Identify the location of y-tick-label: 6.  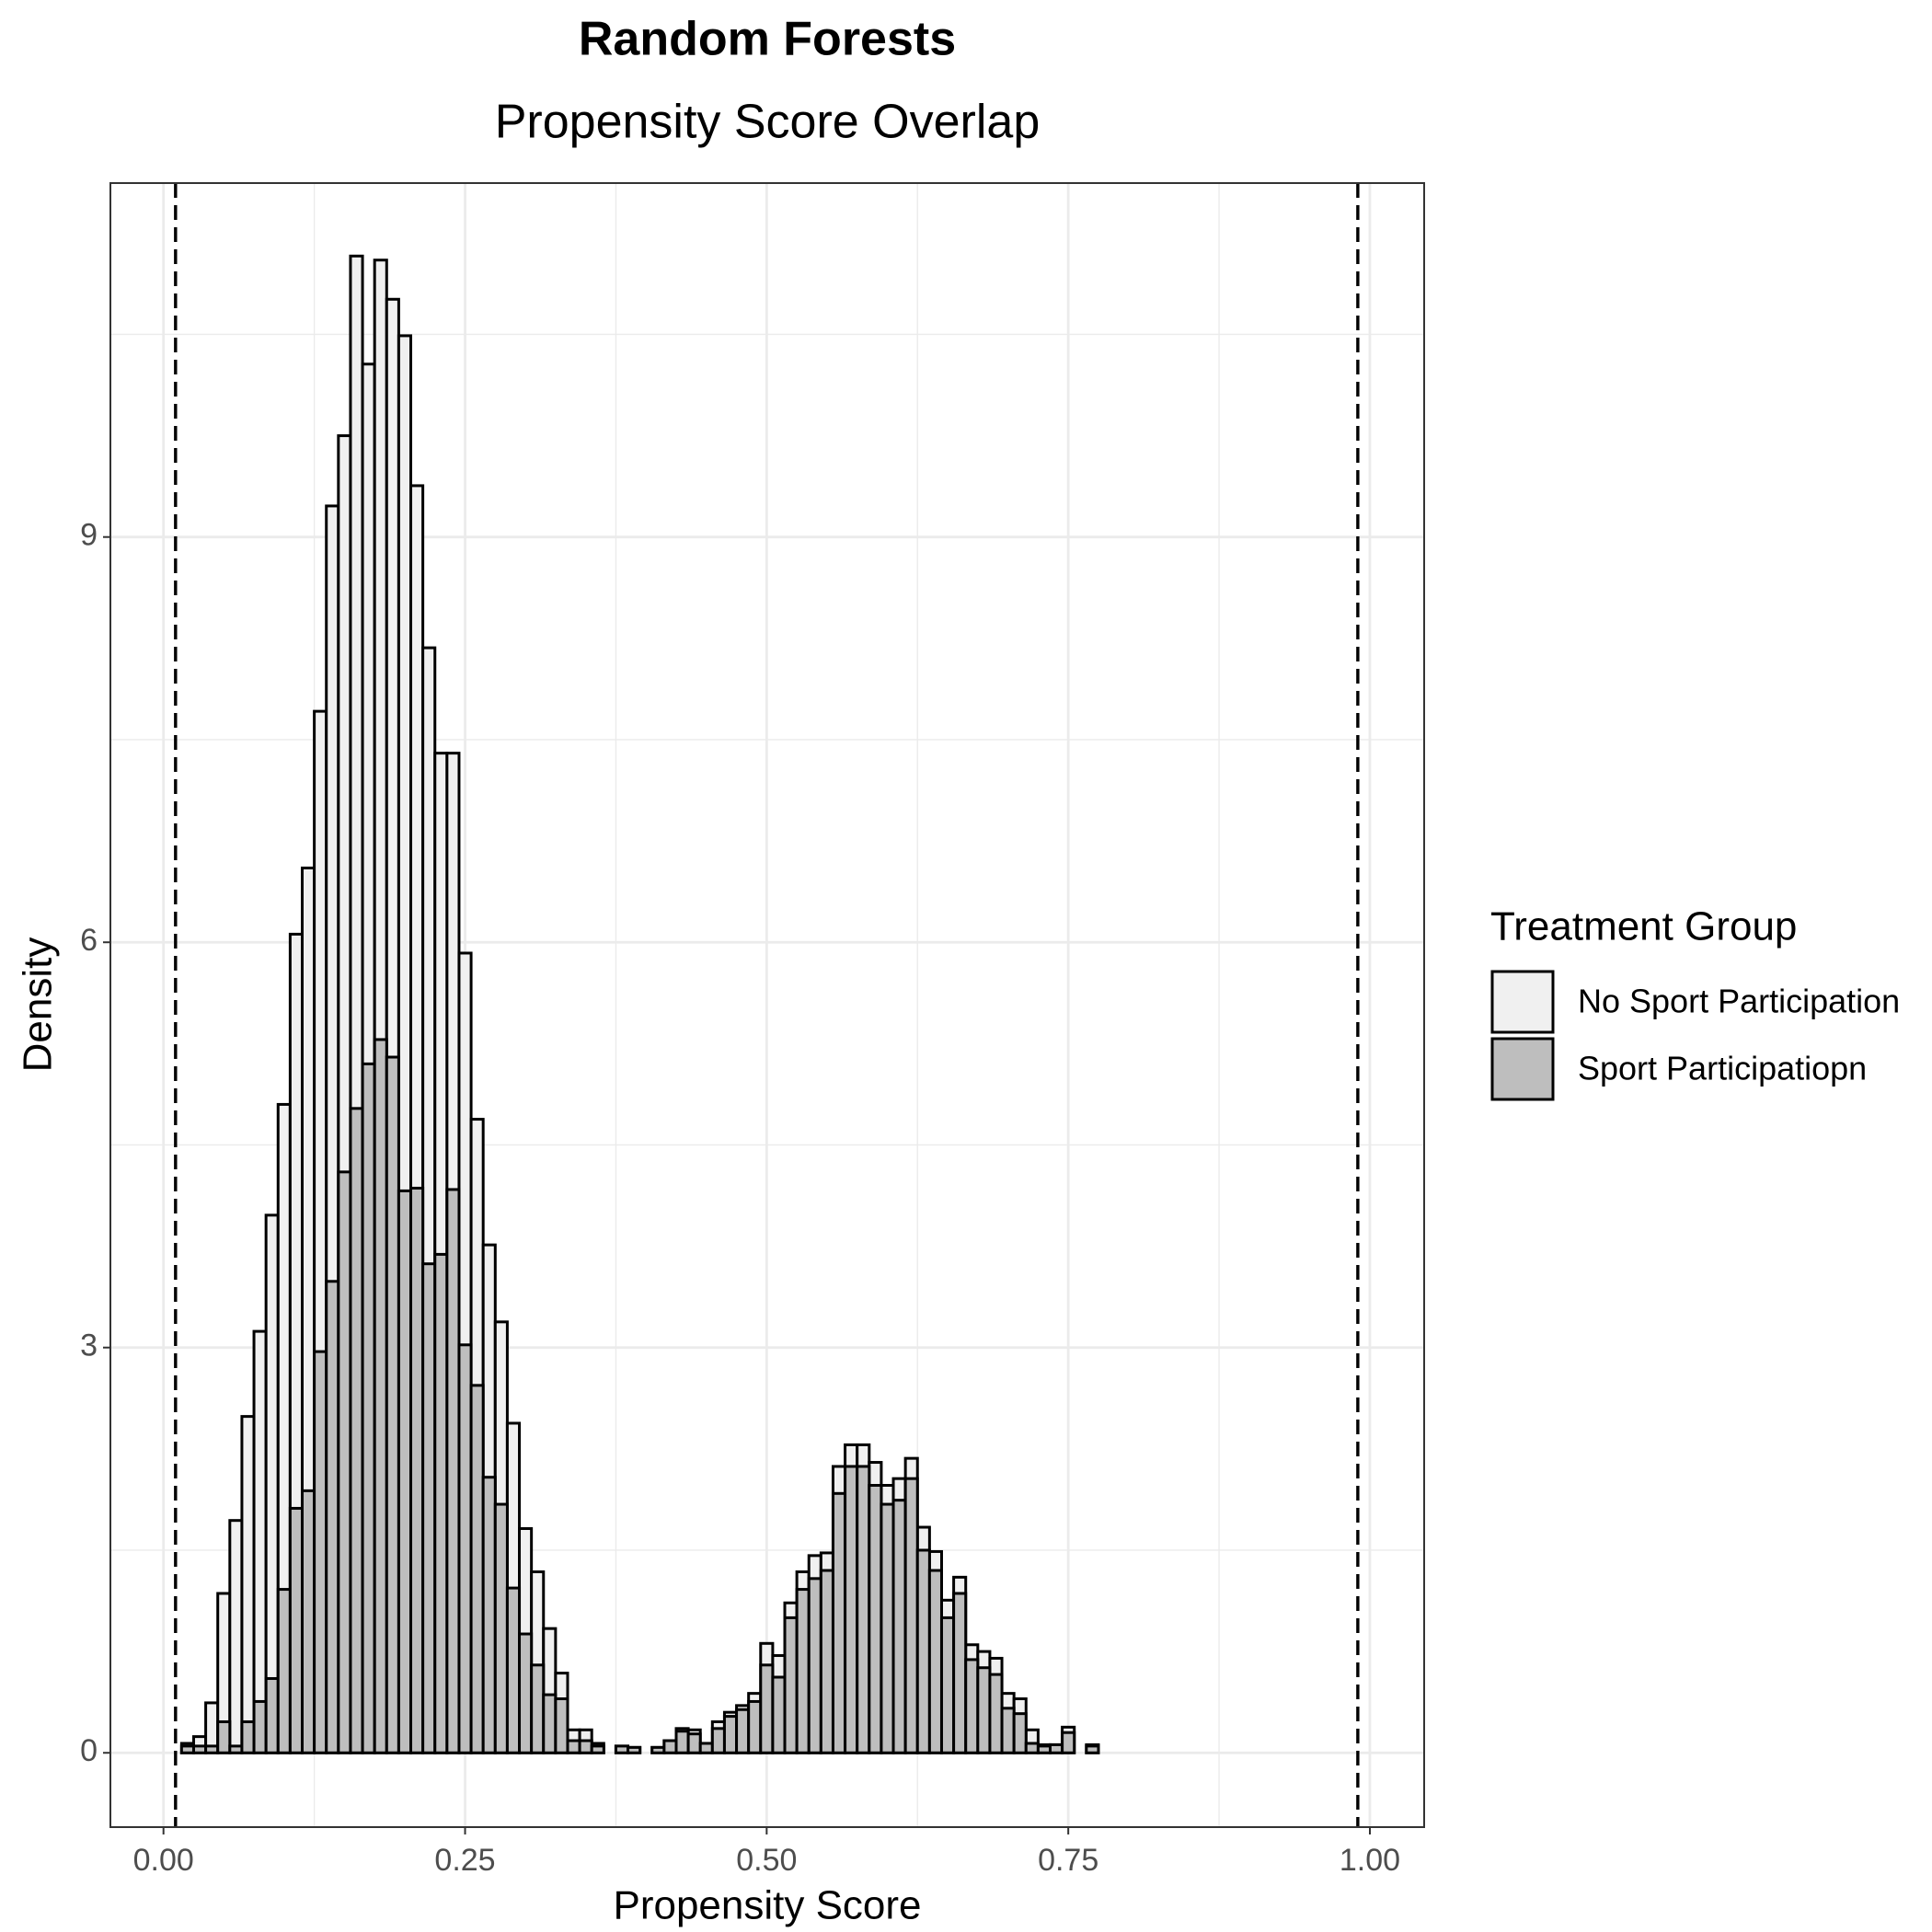
(89, 940).